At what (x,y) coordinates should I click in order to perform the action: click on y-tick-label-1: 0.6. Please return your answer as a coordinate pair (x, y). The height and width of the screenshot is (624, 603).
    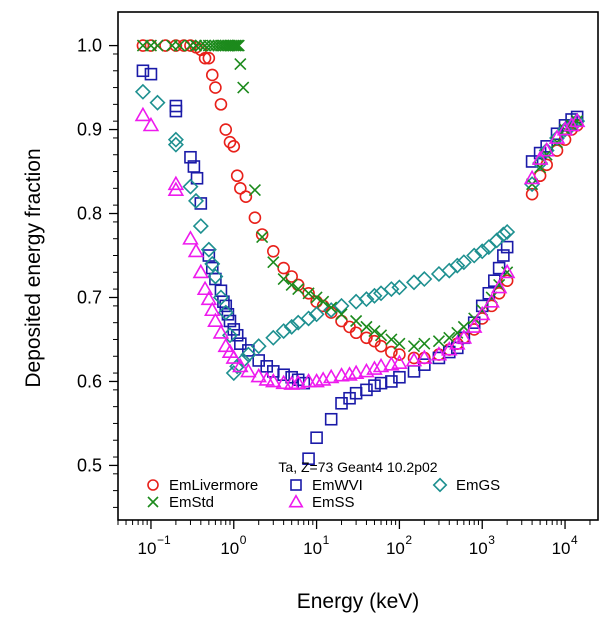
    Looking at the image, I should click on (89, 381).